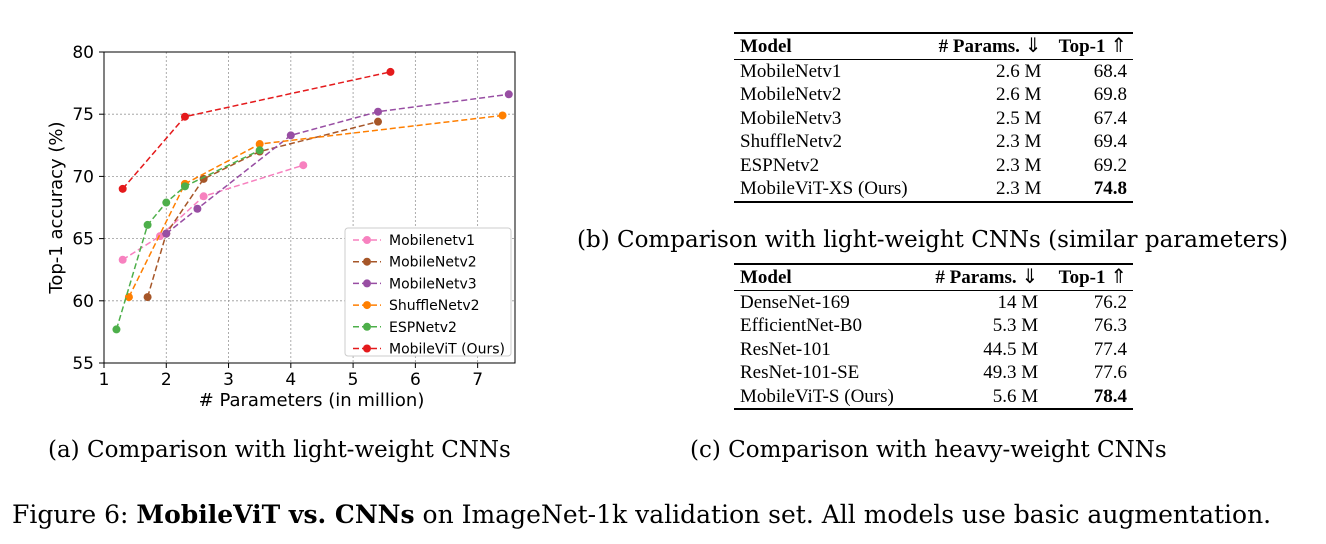  What do you see at coordinates (275, 514) in the screenshot?
I see `figure-caption-bold: MobileViT vs. CNNs` at bounding box center [275, 514].